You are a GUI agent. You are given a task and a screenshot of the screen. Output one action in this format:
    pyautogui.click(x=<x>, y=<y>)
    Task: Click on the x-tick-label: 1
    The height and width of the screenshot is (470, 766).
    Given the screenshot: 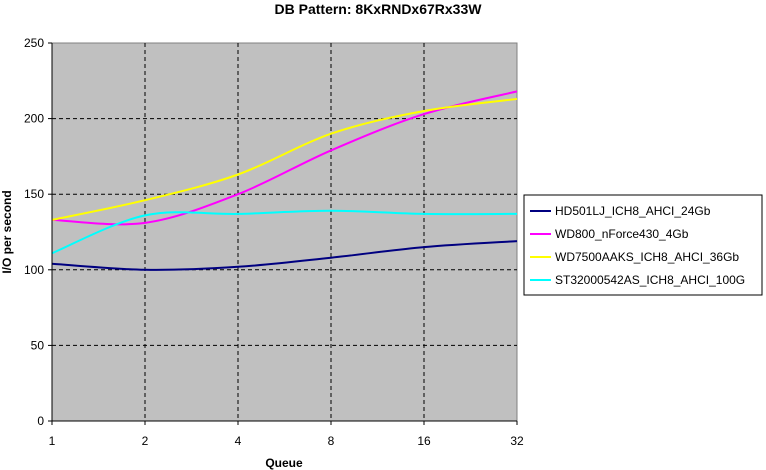 What is the action you would take?
    pyautogui.click(x=52, y=441)
    